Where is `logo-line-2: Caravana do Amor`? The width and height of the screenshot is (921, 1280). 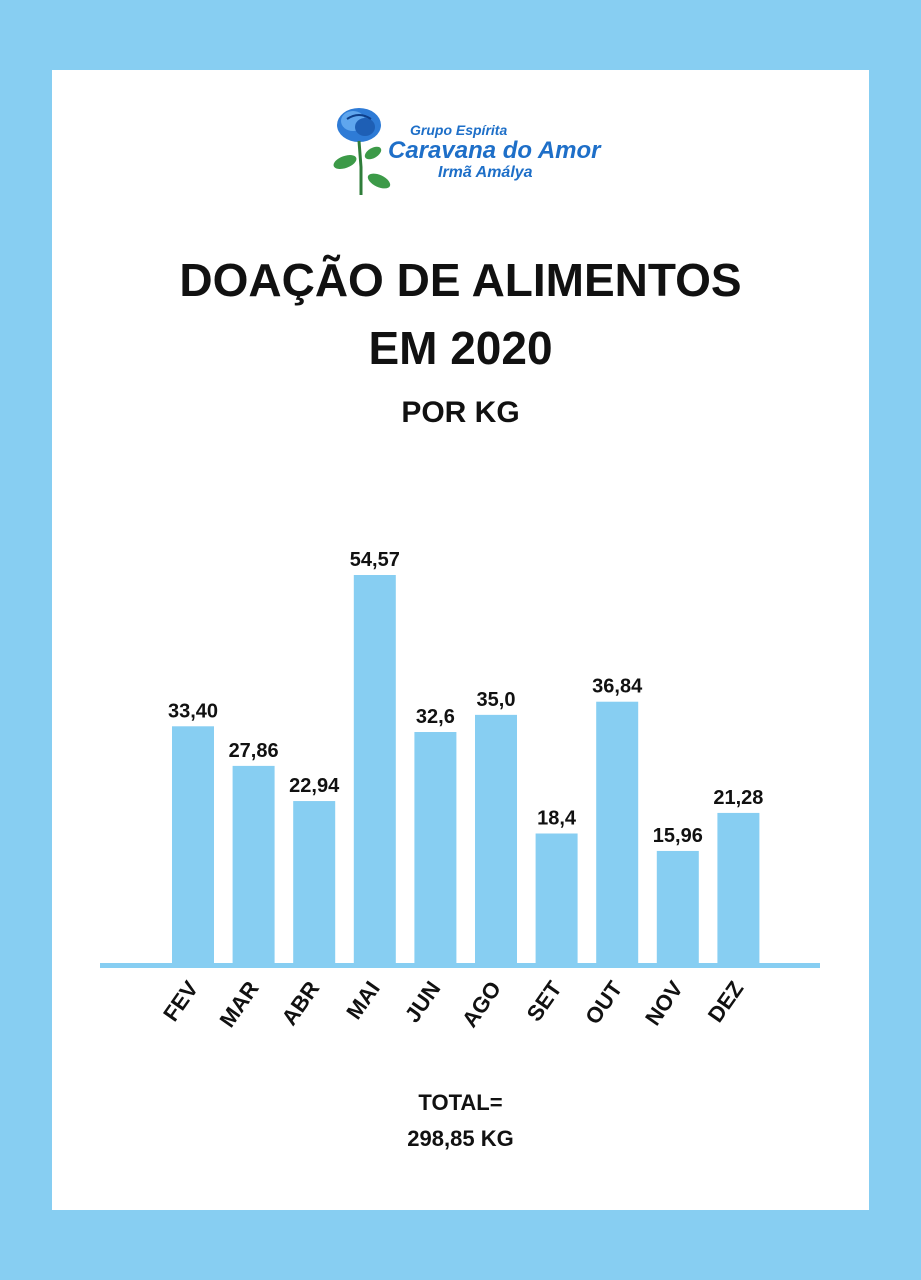
logo-line-2: Caravana do Amor is located at coordinates (494, 150).